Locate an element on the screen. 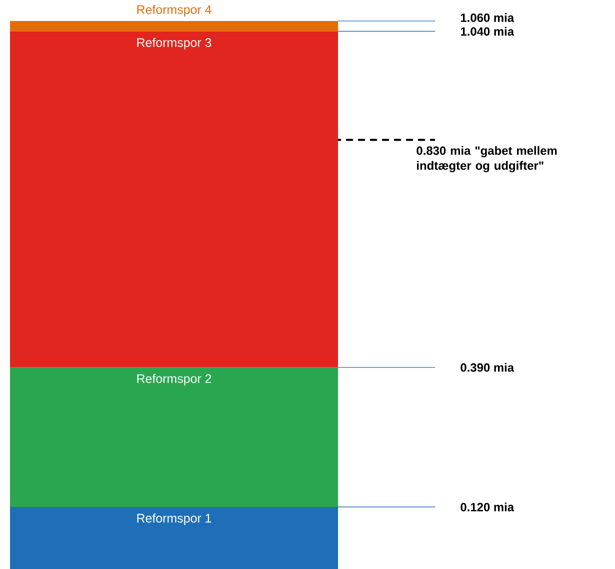  series-label: Reformspor 1 is located at coordinates (174, 519).